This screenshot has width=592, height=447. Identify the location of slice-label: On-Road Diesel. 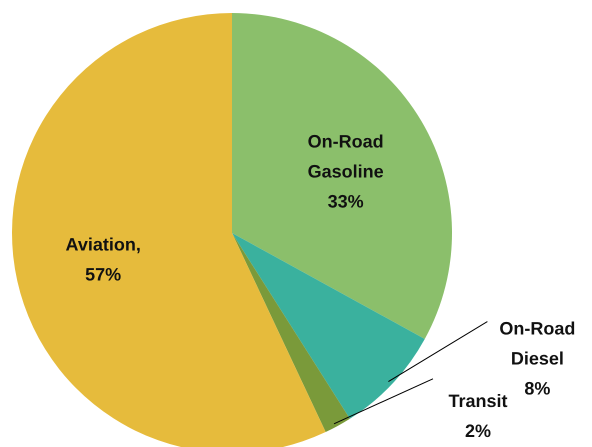
(537, 343).